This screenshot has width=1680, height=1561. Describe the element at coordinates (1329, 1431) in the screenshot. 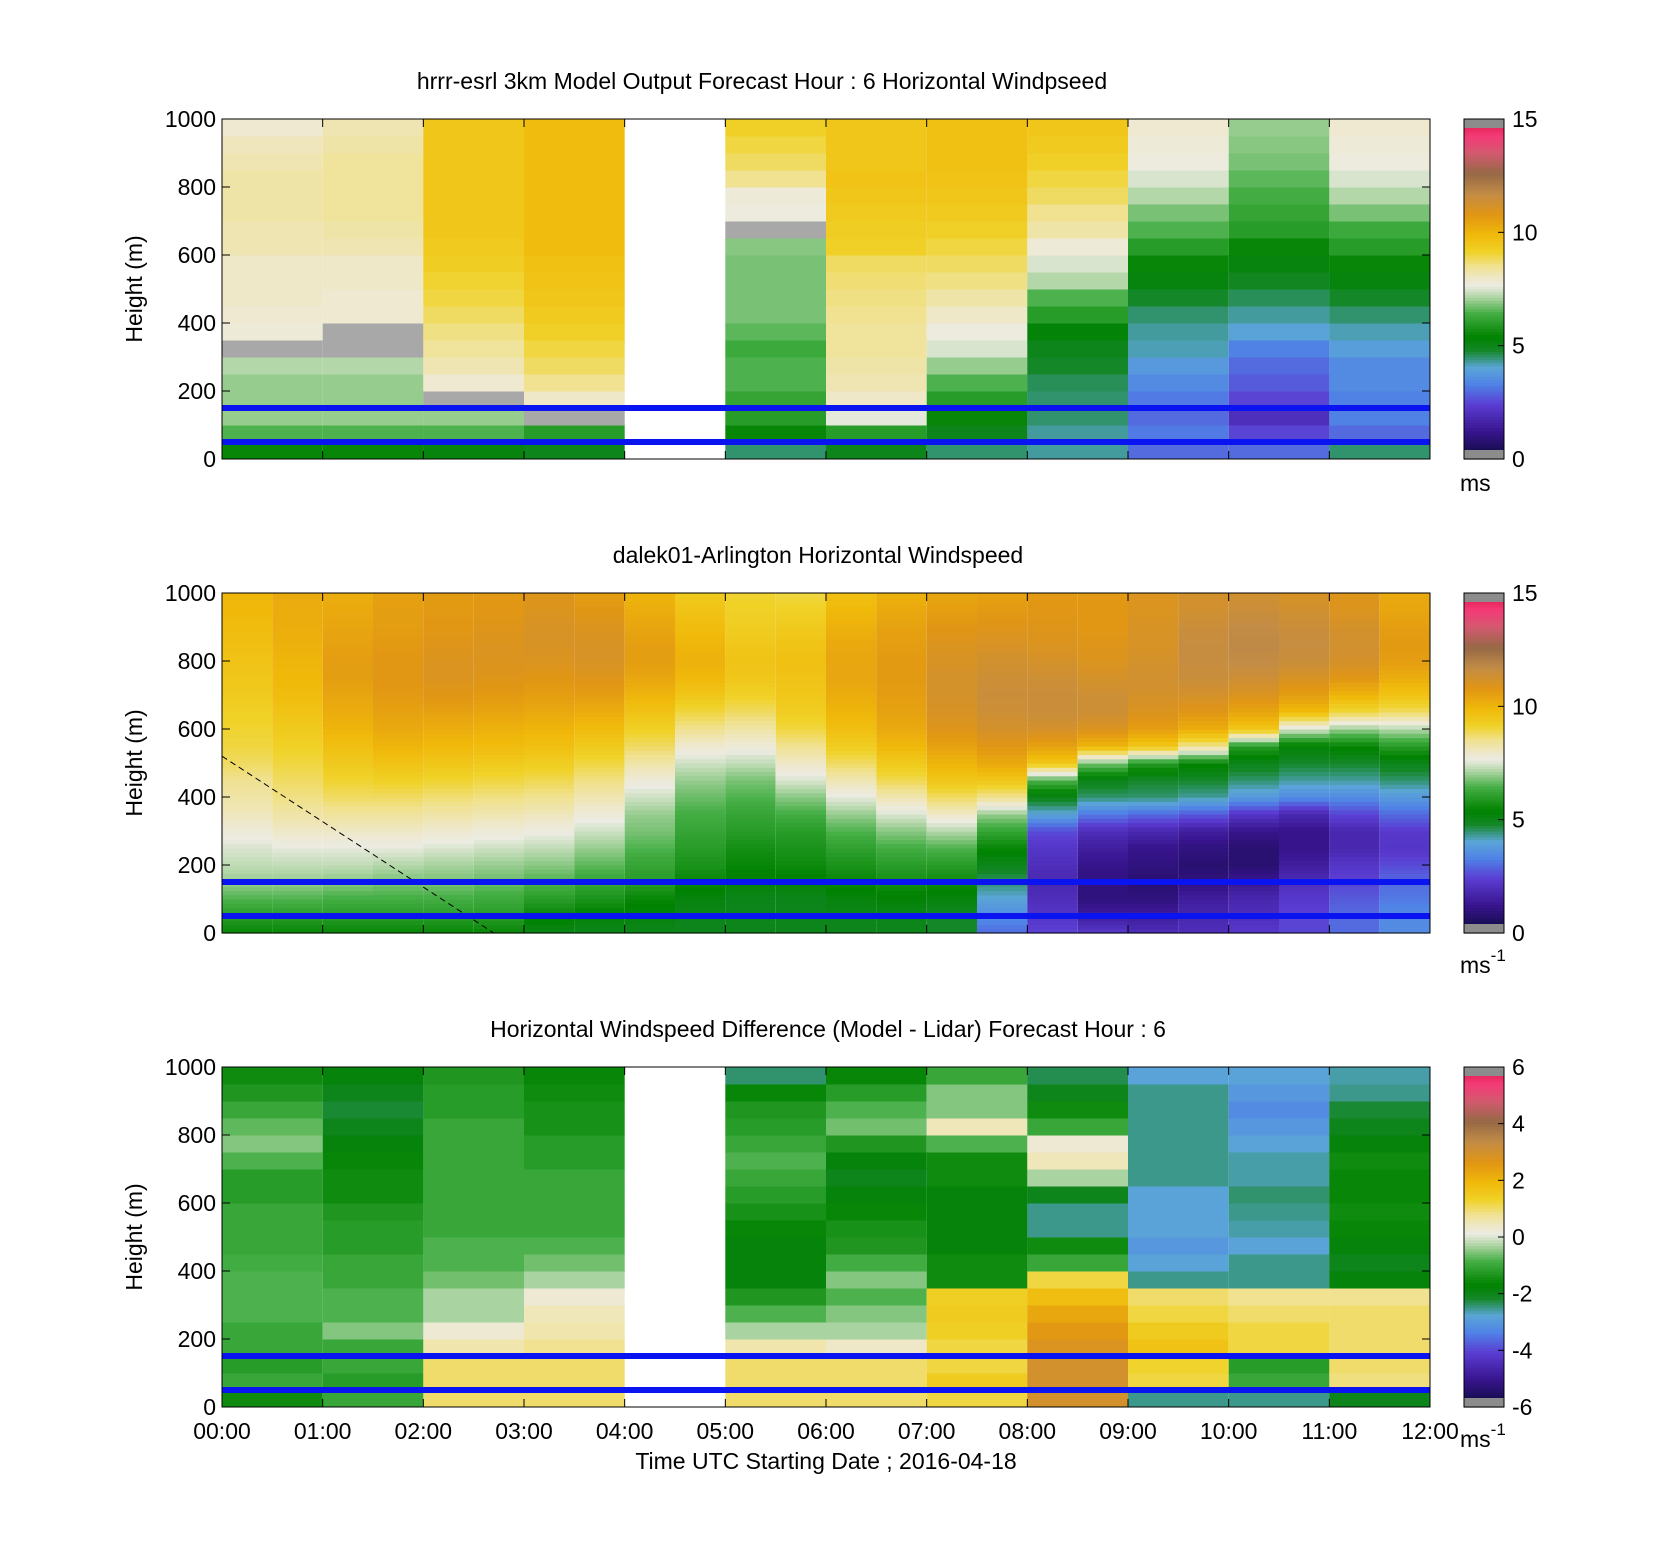

I see `x-tick-label: 11:00` at that location.